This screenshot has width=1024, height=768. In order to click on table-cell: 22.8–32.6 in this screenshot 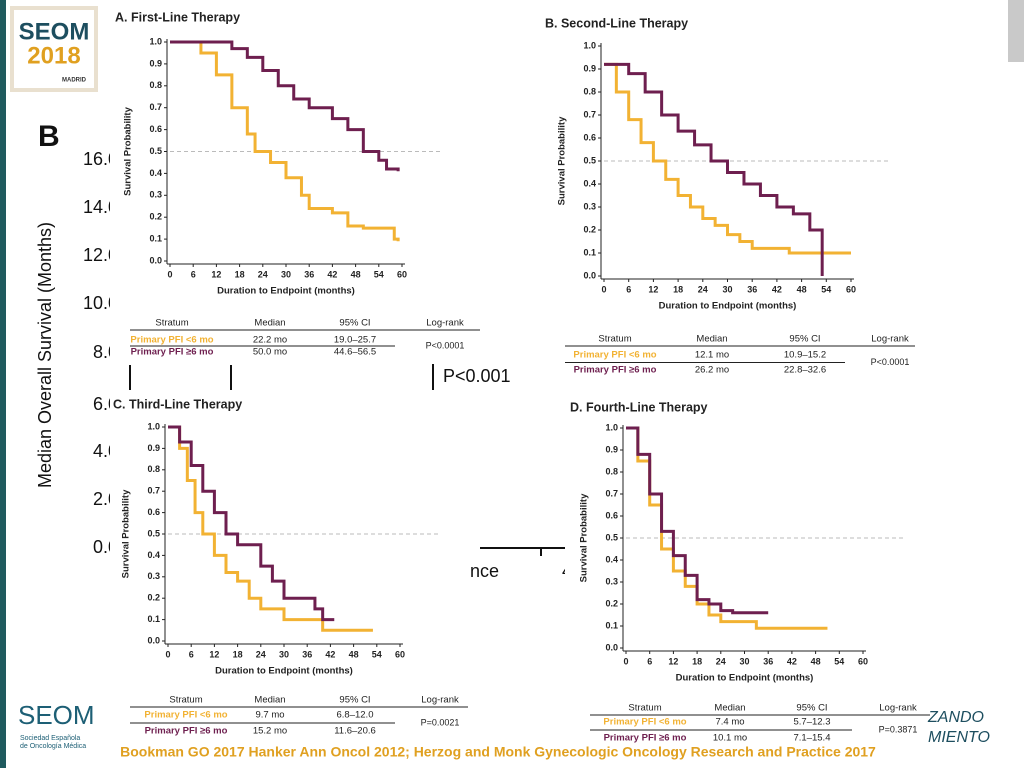, I will do `click(805, 370)`.